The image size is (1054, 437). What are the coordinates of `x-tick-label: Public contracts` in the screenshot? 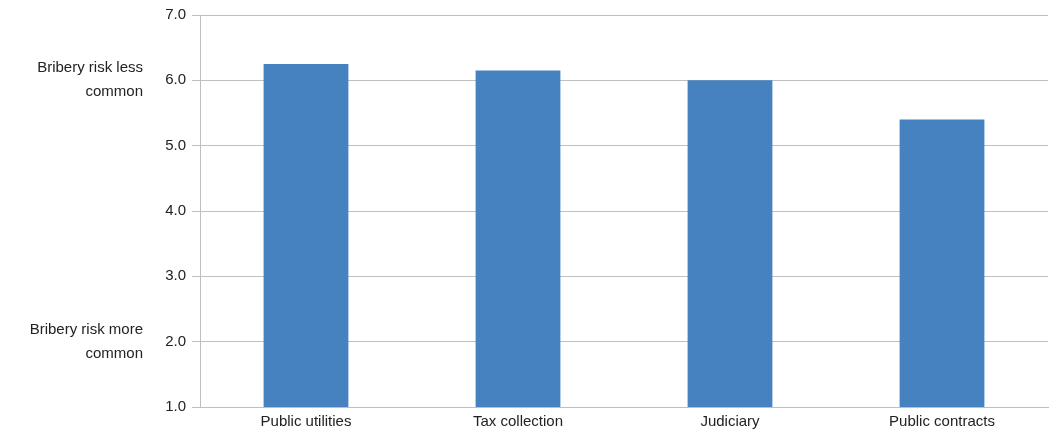 It's located at (942, 421).